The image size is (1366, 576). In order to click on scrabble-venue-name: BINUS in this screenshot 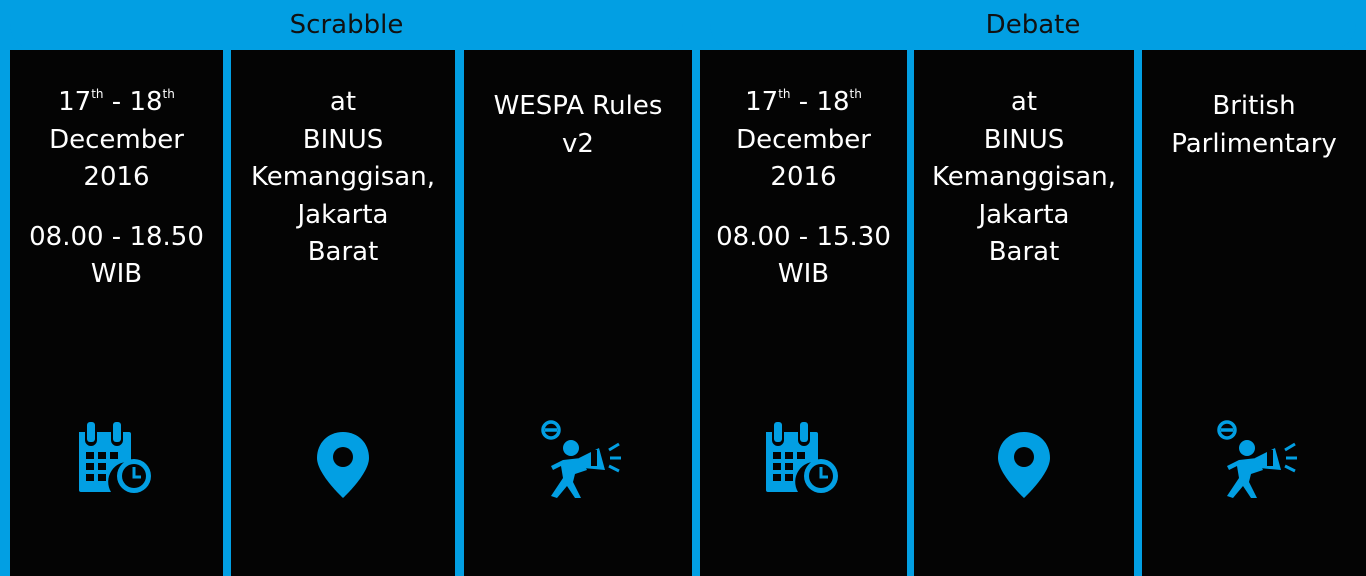, I will do `click(343, 139)`.